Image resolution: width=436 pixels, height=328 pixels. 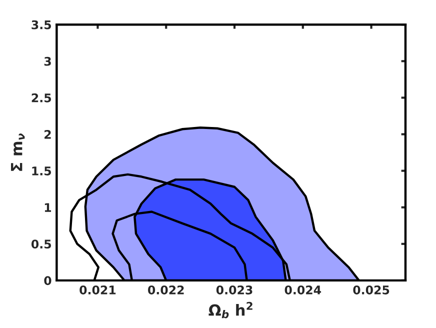 I want to click on x-tick-label: 0.024, so click(x=303, y=290).